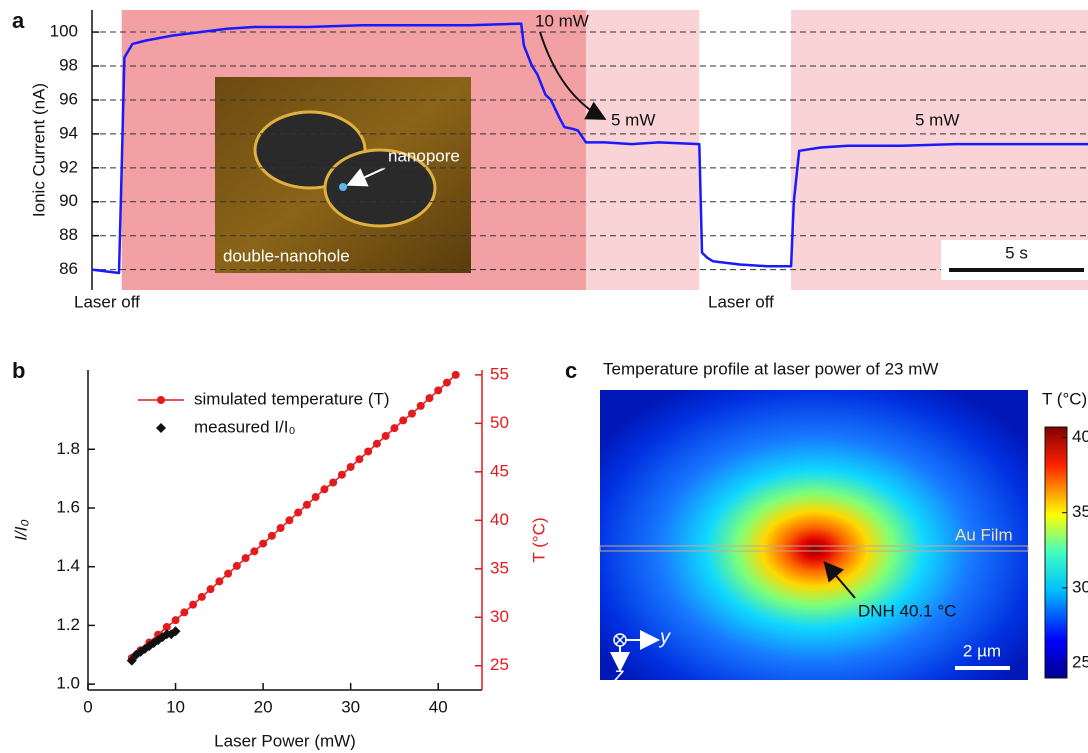 Image resolution: width=1088 pixels, height=753 pixels. Describe the element at coordinates (68, 200) in the screenshot. I see `y-tick-label: 90` at that location.